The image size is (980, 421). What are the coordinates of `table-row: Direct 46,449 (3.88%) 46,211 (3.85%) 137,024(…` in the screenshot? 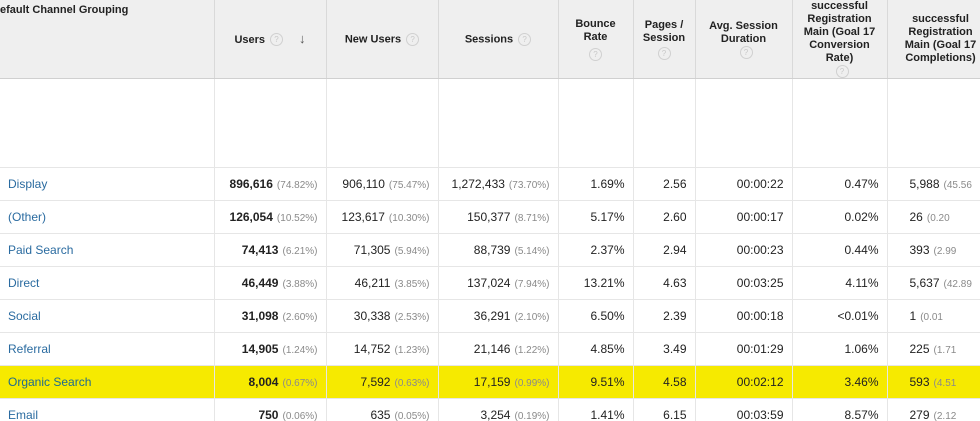 It's located at (490, 283).